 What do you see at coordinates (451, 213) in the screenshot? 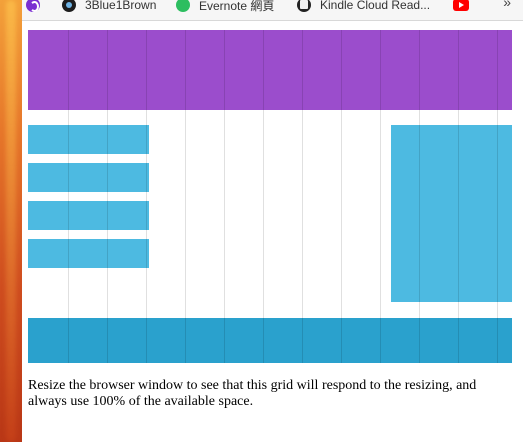
I see `grid-aside-block` at bounding box center [451, 213].